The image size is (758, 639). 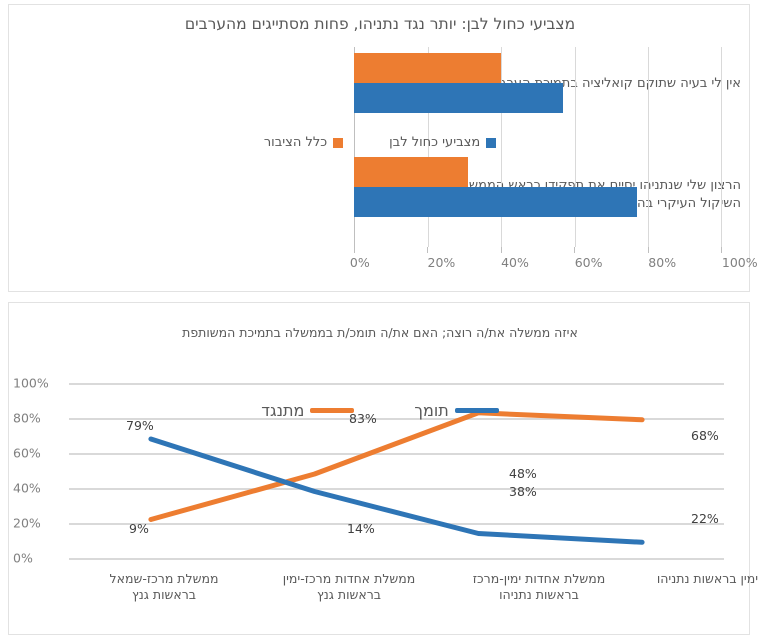 I want to click on y-axis-tick-label: 40%, so click(x=27, y=488).